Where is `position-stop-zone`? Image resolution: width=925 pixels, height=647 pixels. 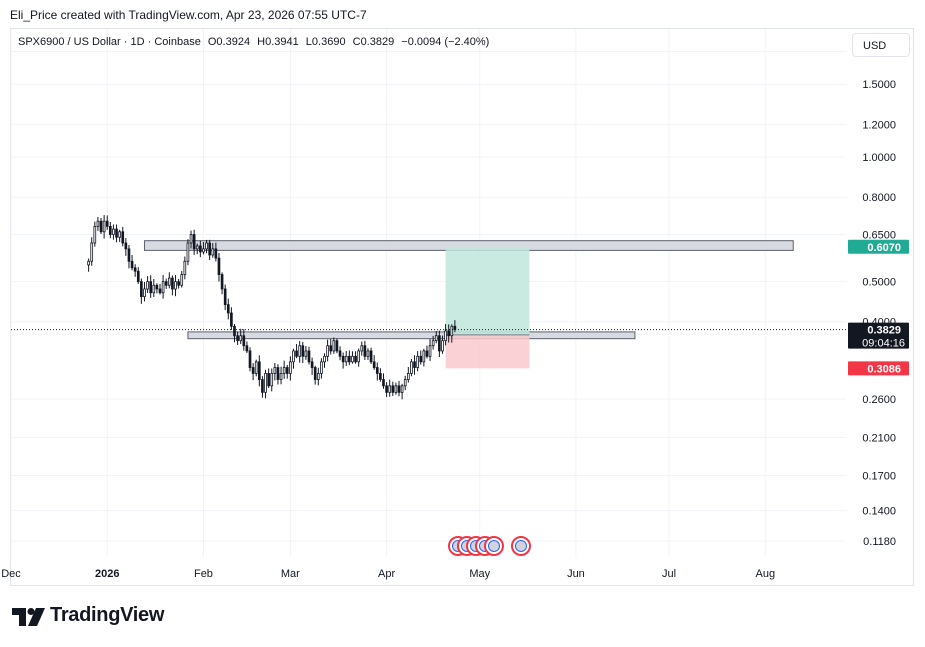
position-stop-zone is located at coordinates (487, 351).